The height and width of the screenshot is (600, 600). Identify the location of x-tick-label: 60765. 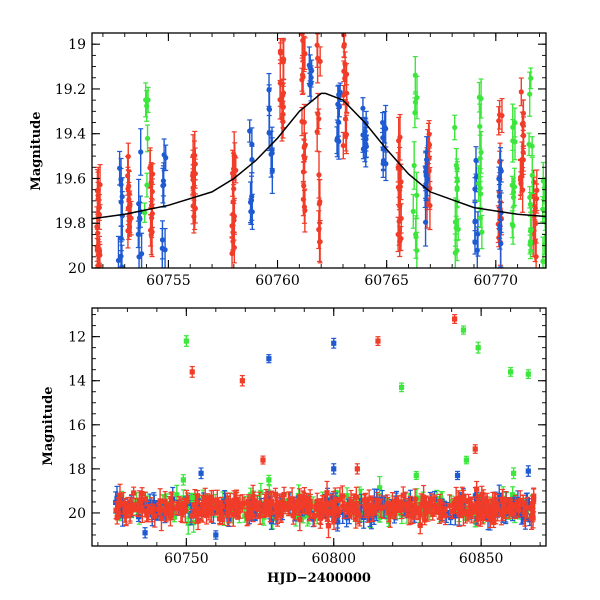
(386, 281).